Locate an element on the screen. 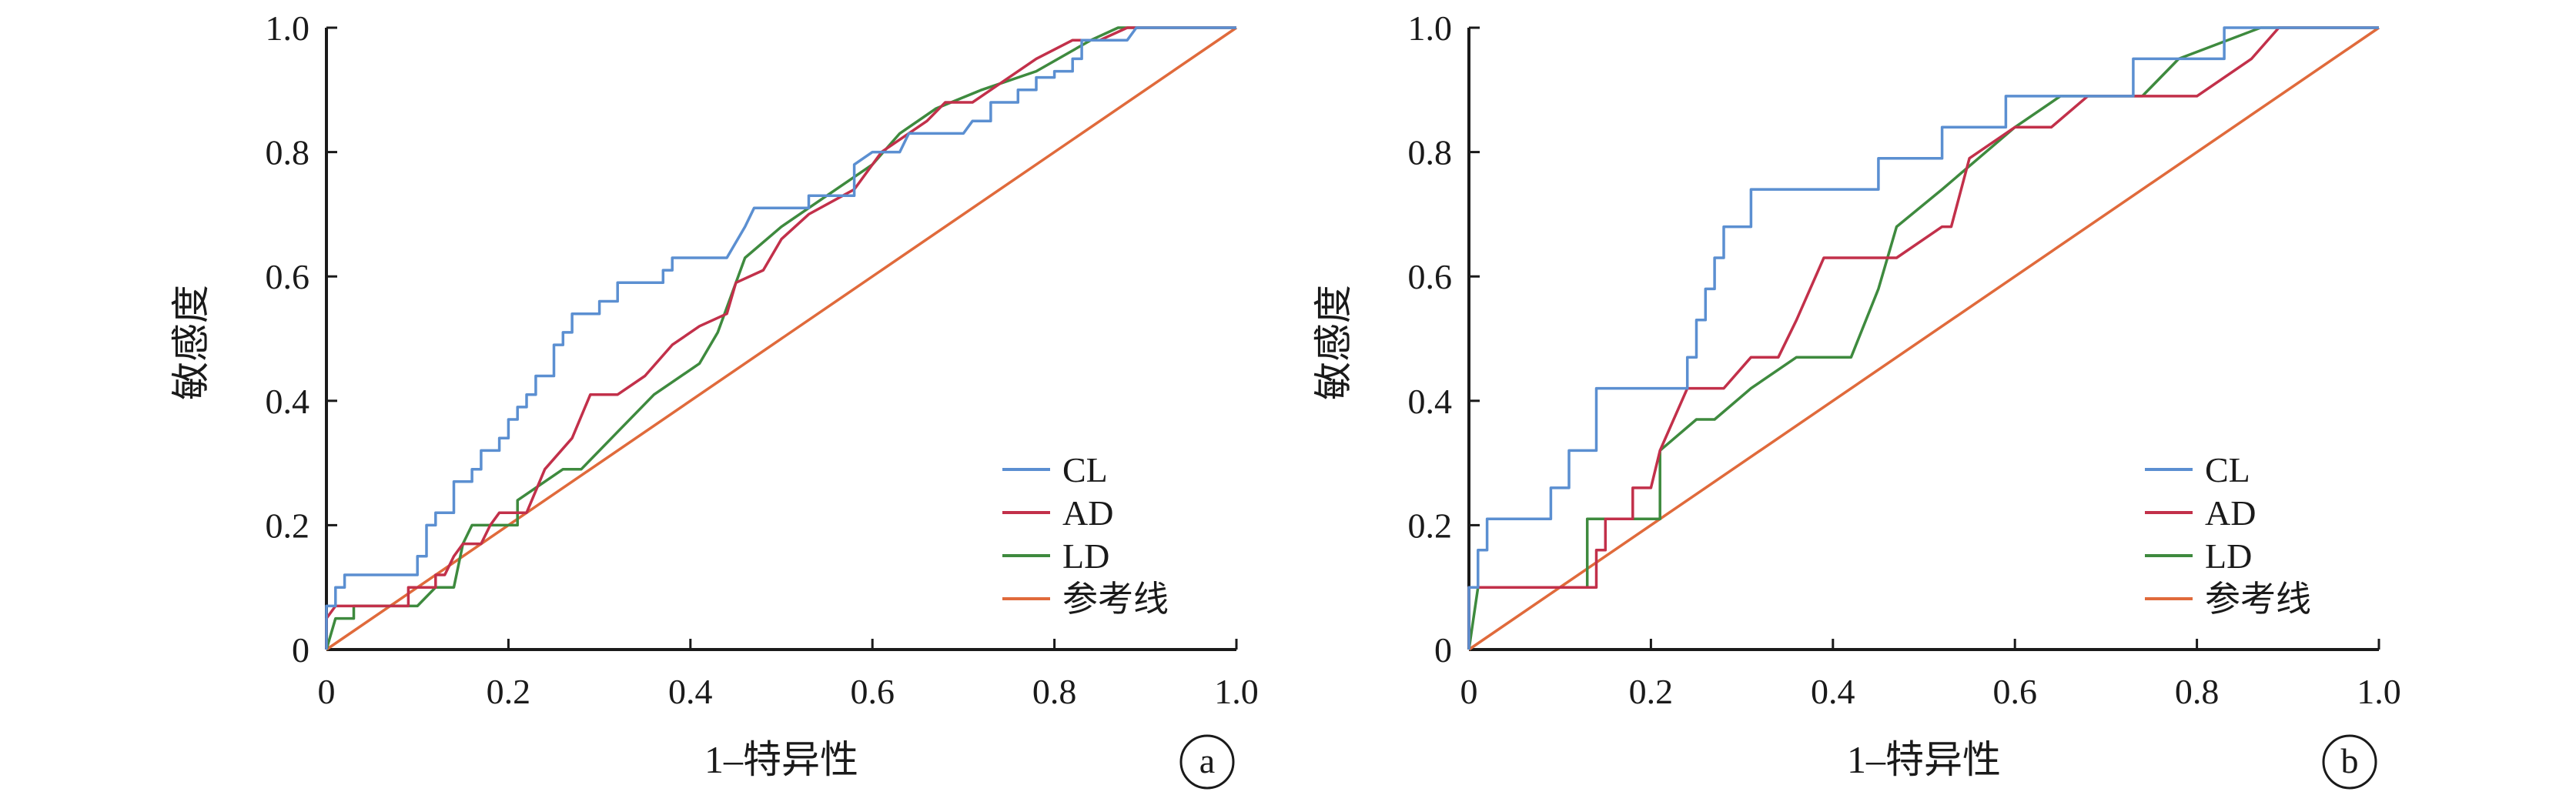 The image size is (2576, 795). panel-letter: b is located at coordinates (2350, 760).